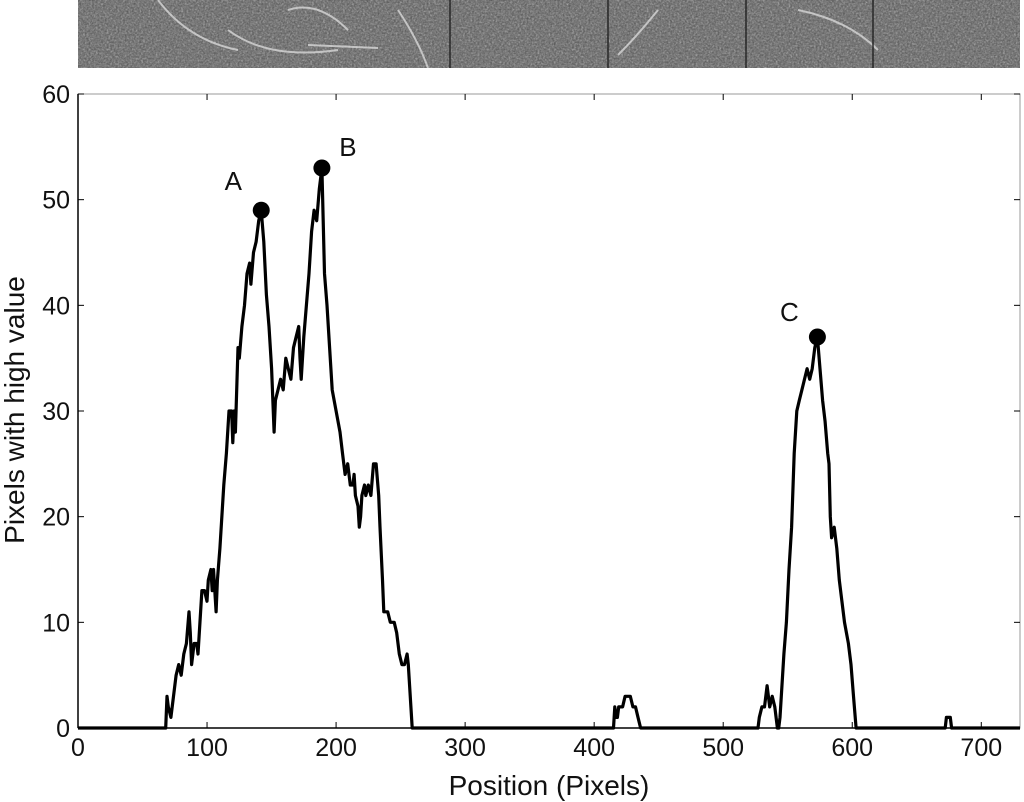  I want to click on y-tick-label: 60, so click(56, 95).